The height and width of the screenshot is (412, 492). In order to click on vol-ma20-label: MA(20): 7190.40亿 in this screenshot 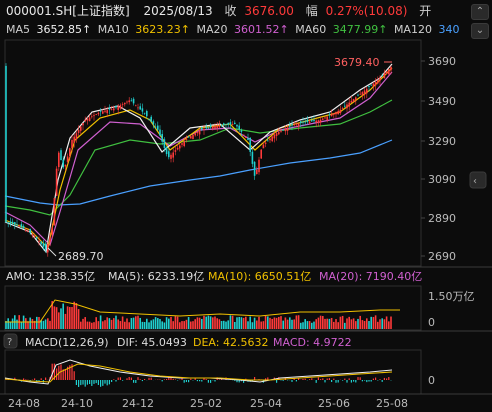, I will do `click(370, 276)`.